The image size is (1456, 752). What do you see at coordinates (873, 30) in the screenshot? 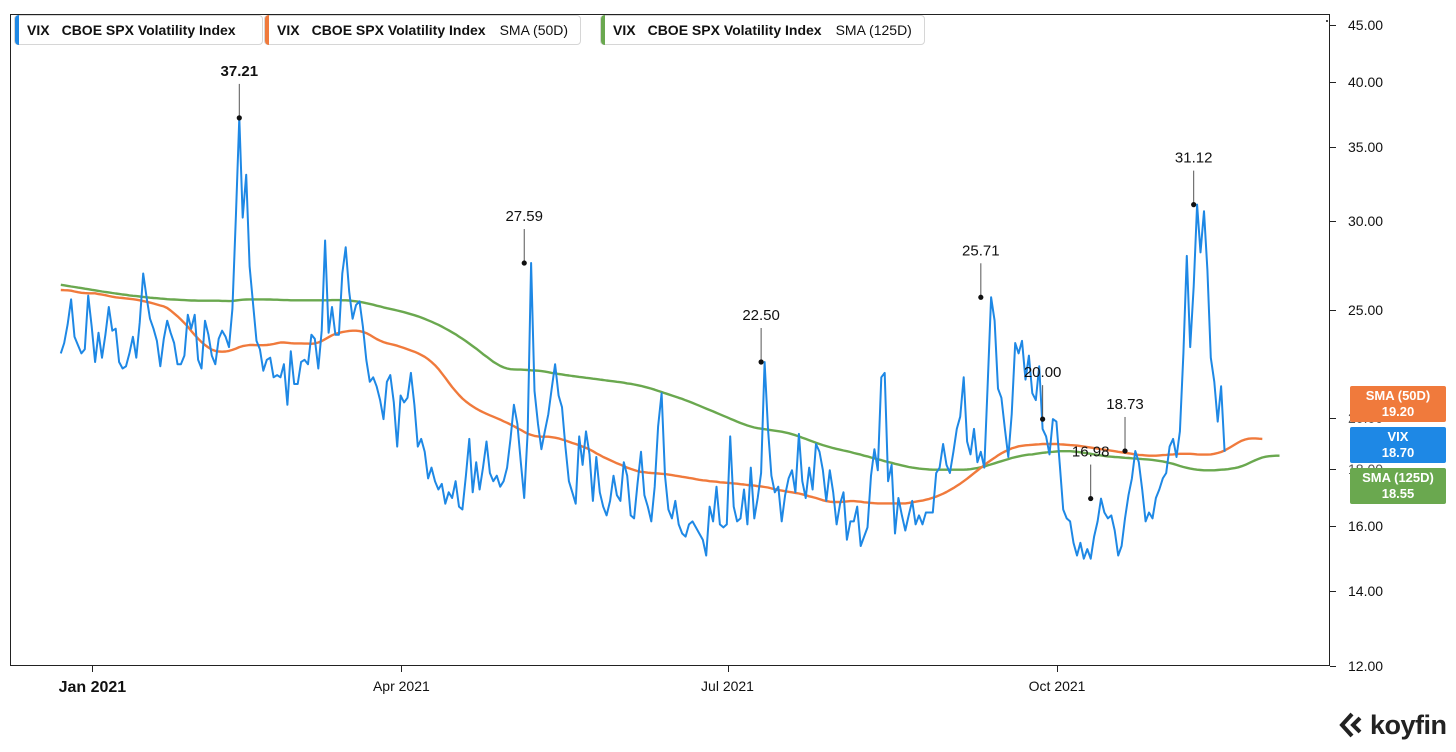
I see `legend-indicator: SMA (125D)` at bounding box center [873, 30].